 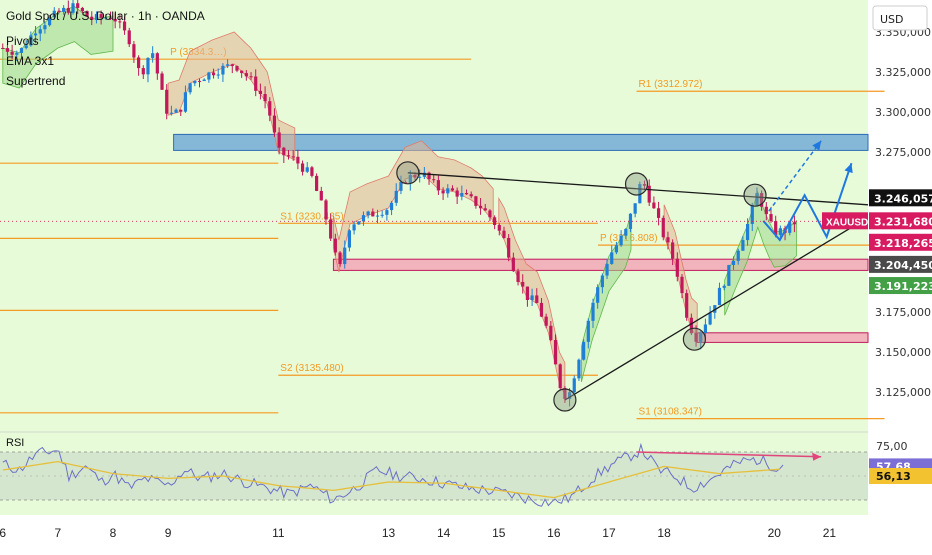 I want to click on time-axis-tick: 13, so click(x=389, y=533).